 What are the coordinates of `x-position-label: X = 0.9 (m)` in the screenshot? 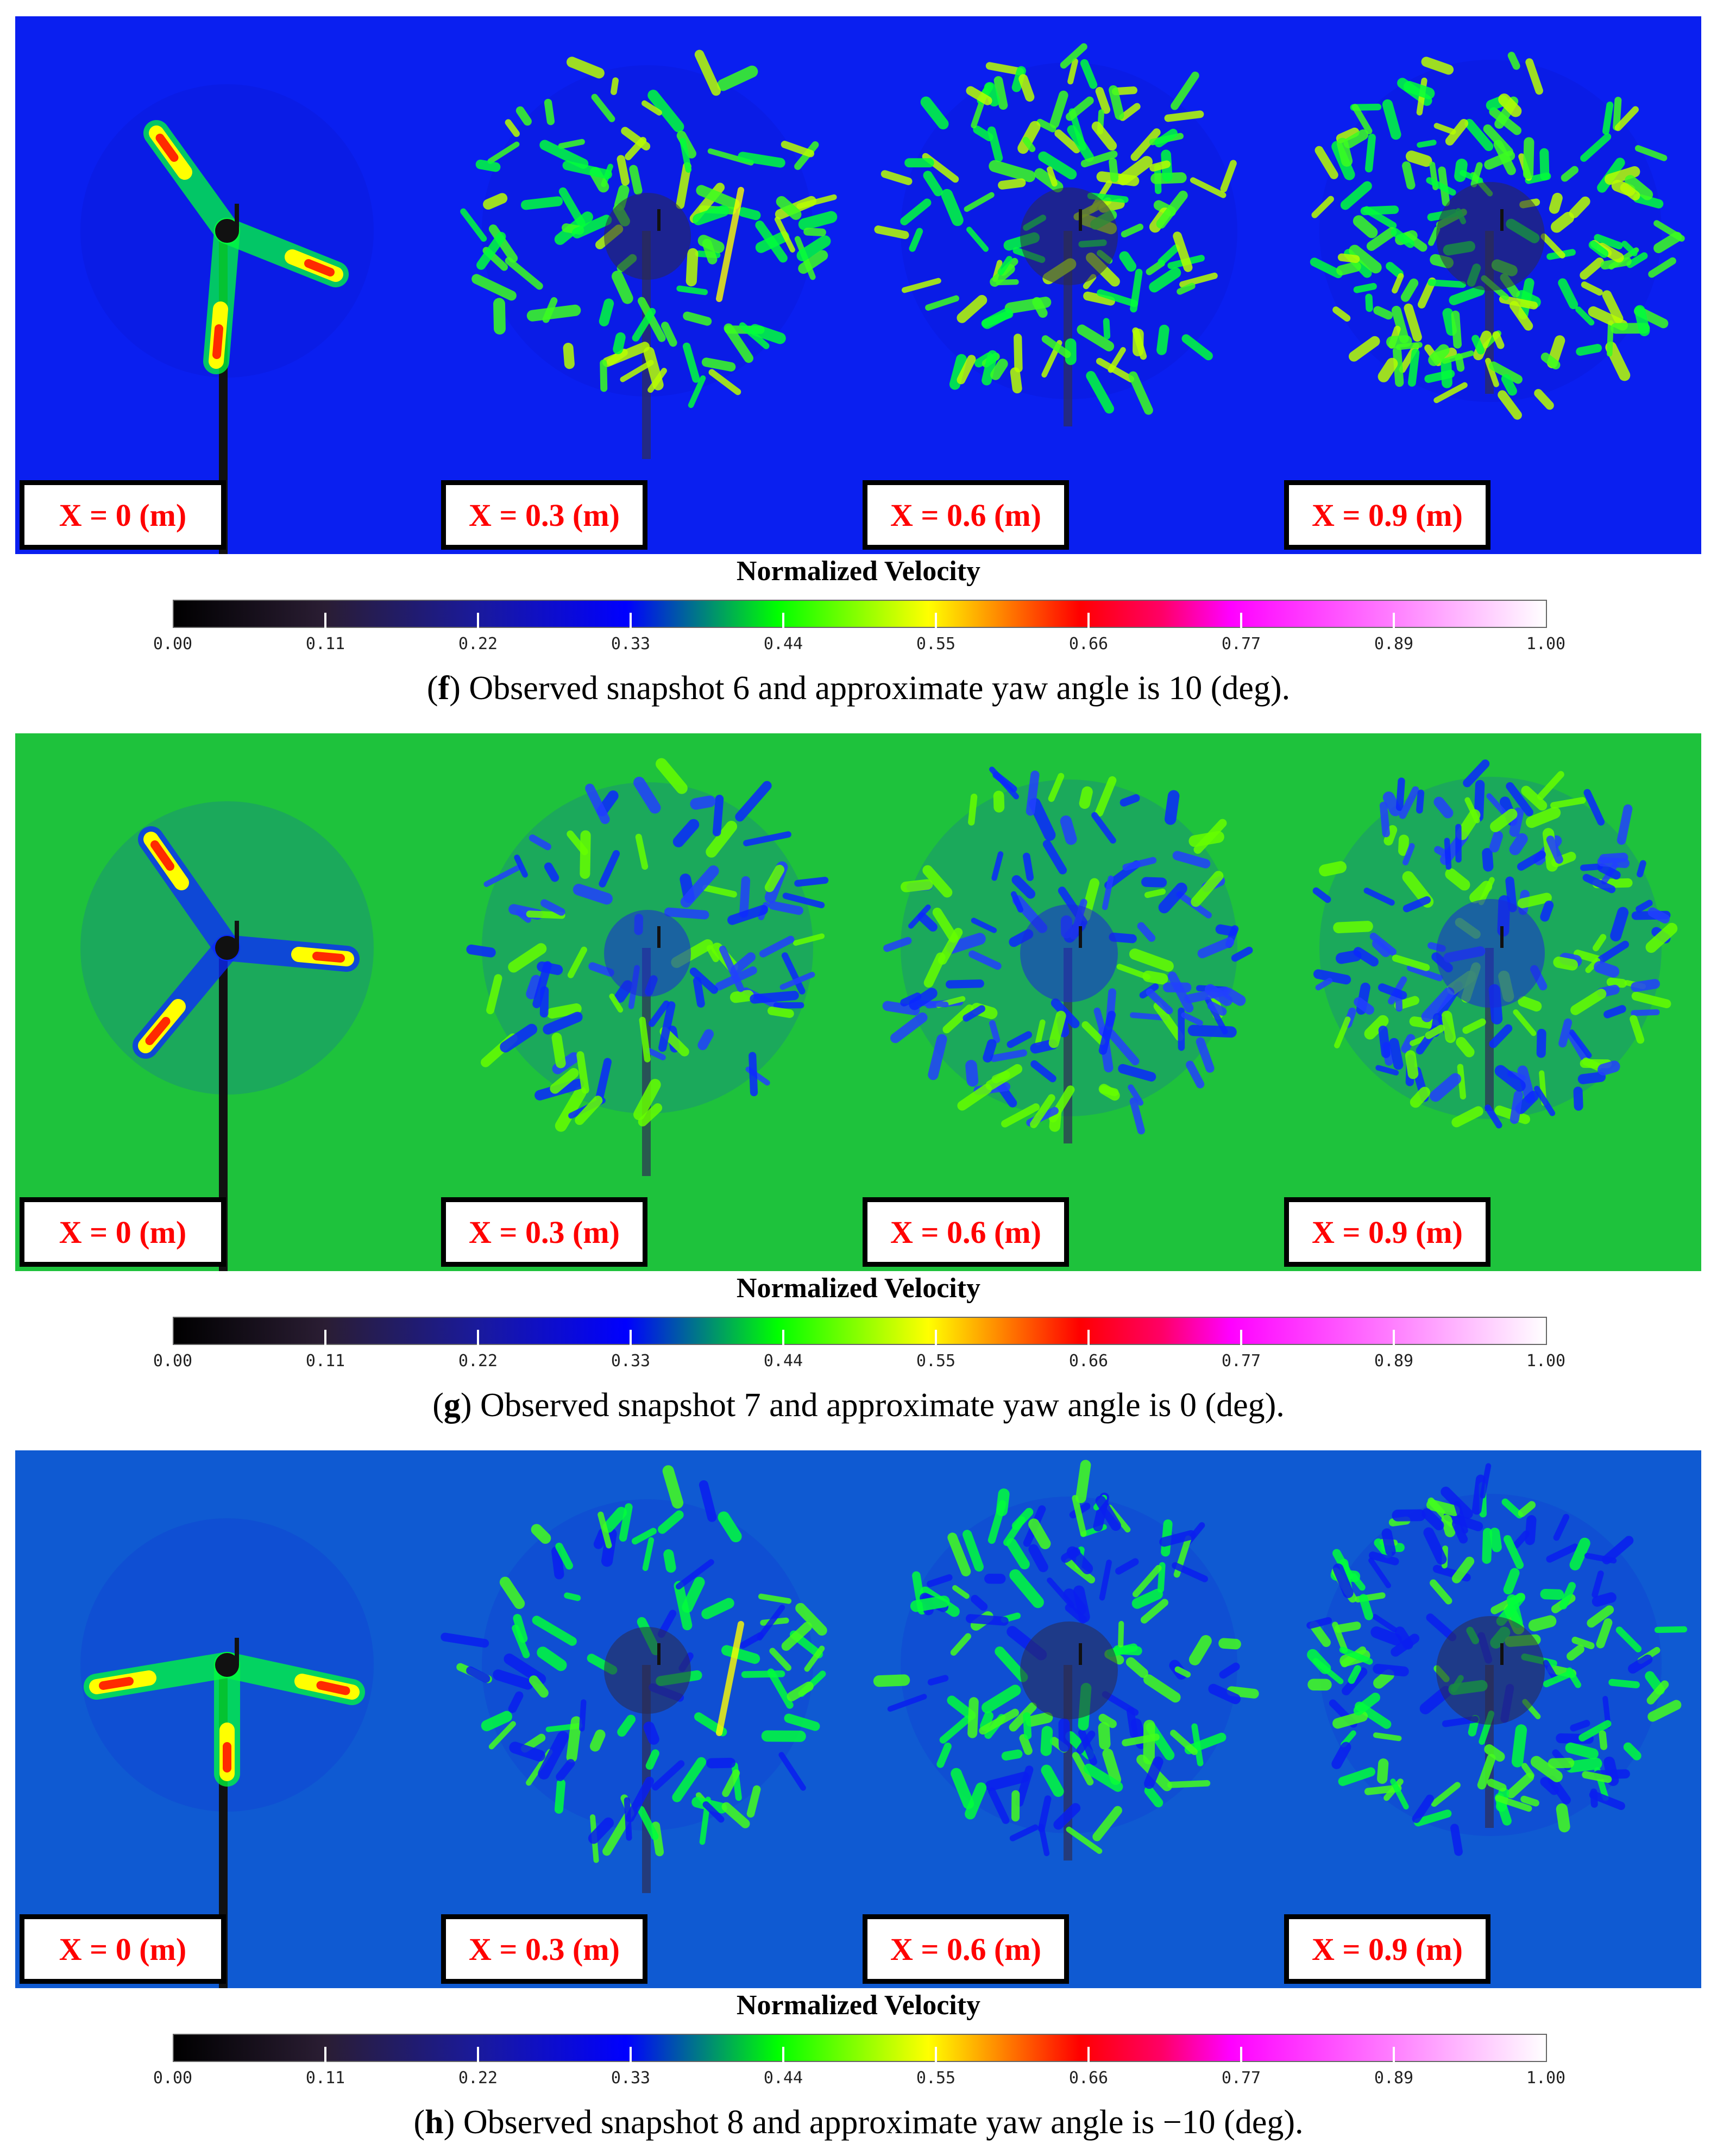 It's located at (1387, 1232).